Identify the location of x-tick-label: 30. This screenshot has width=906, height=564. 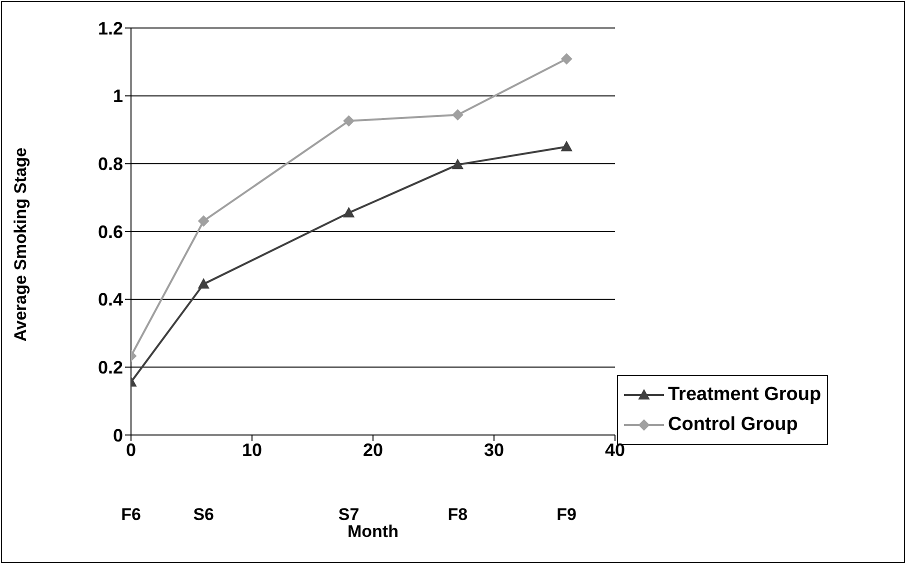
(494, 450).